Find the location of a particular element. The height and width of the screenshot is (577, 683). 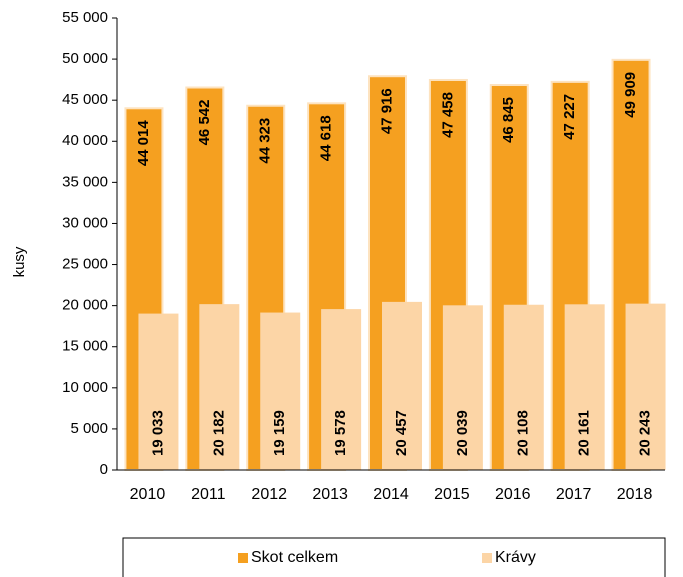

value-label: 20 161 is located at coordinates (584, 433).